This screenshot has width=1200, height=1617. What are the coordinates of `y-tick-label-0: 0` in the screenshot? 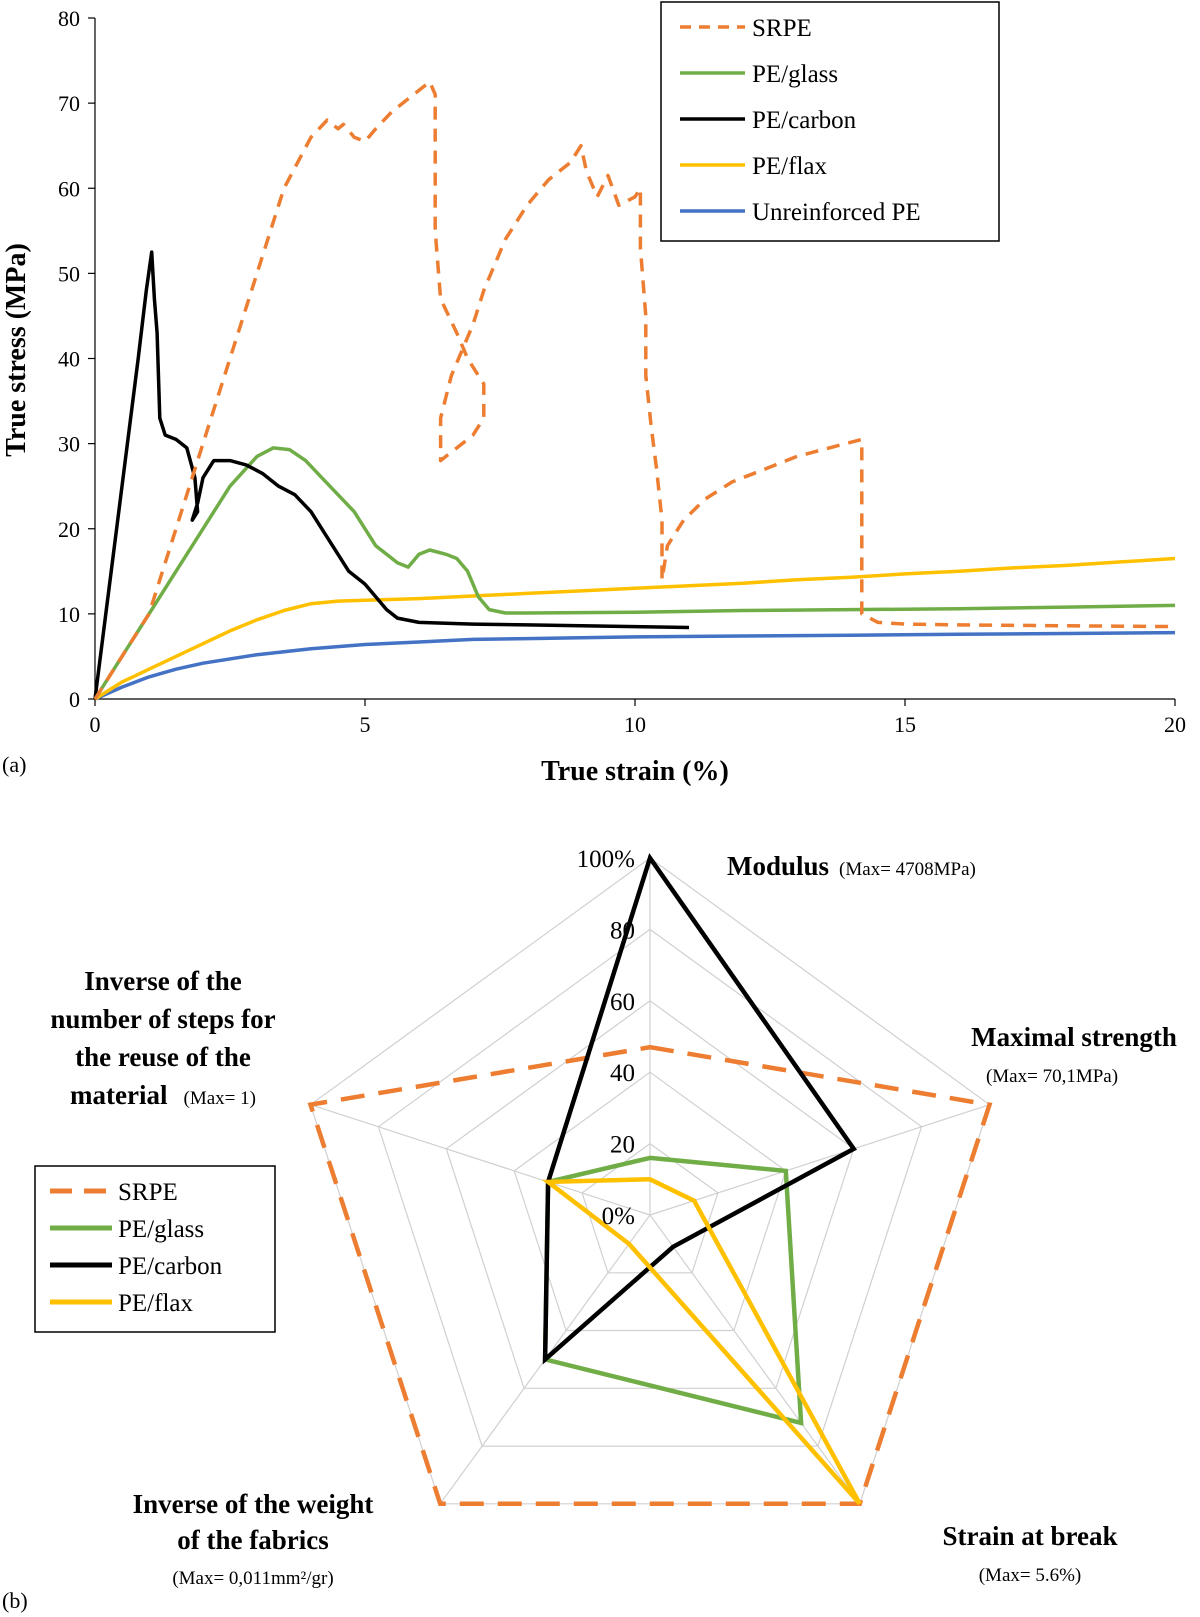 It's located at (74, 699).